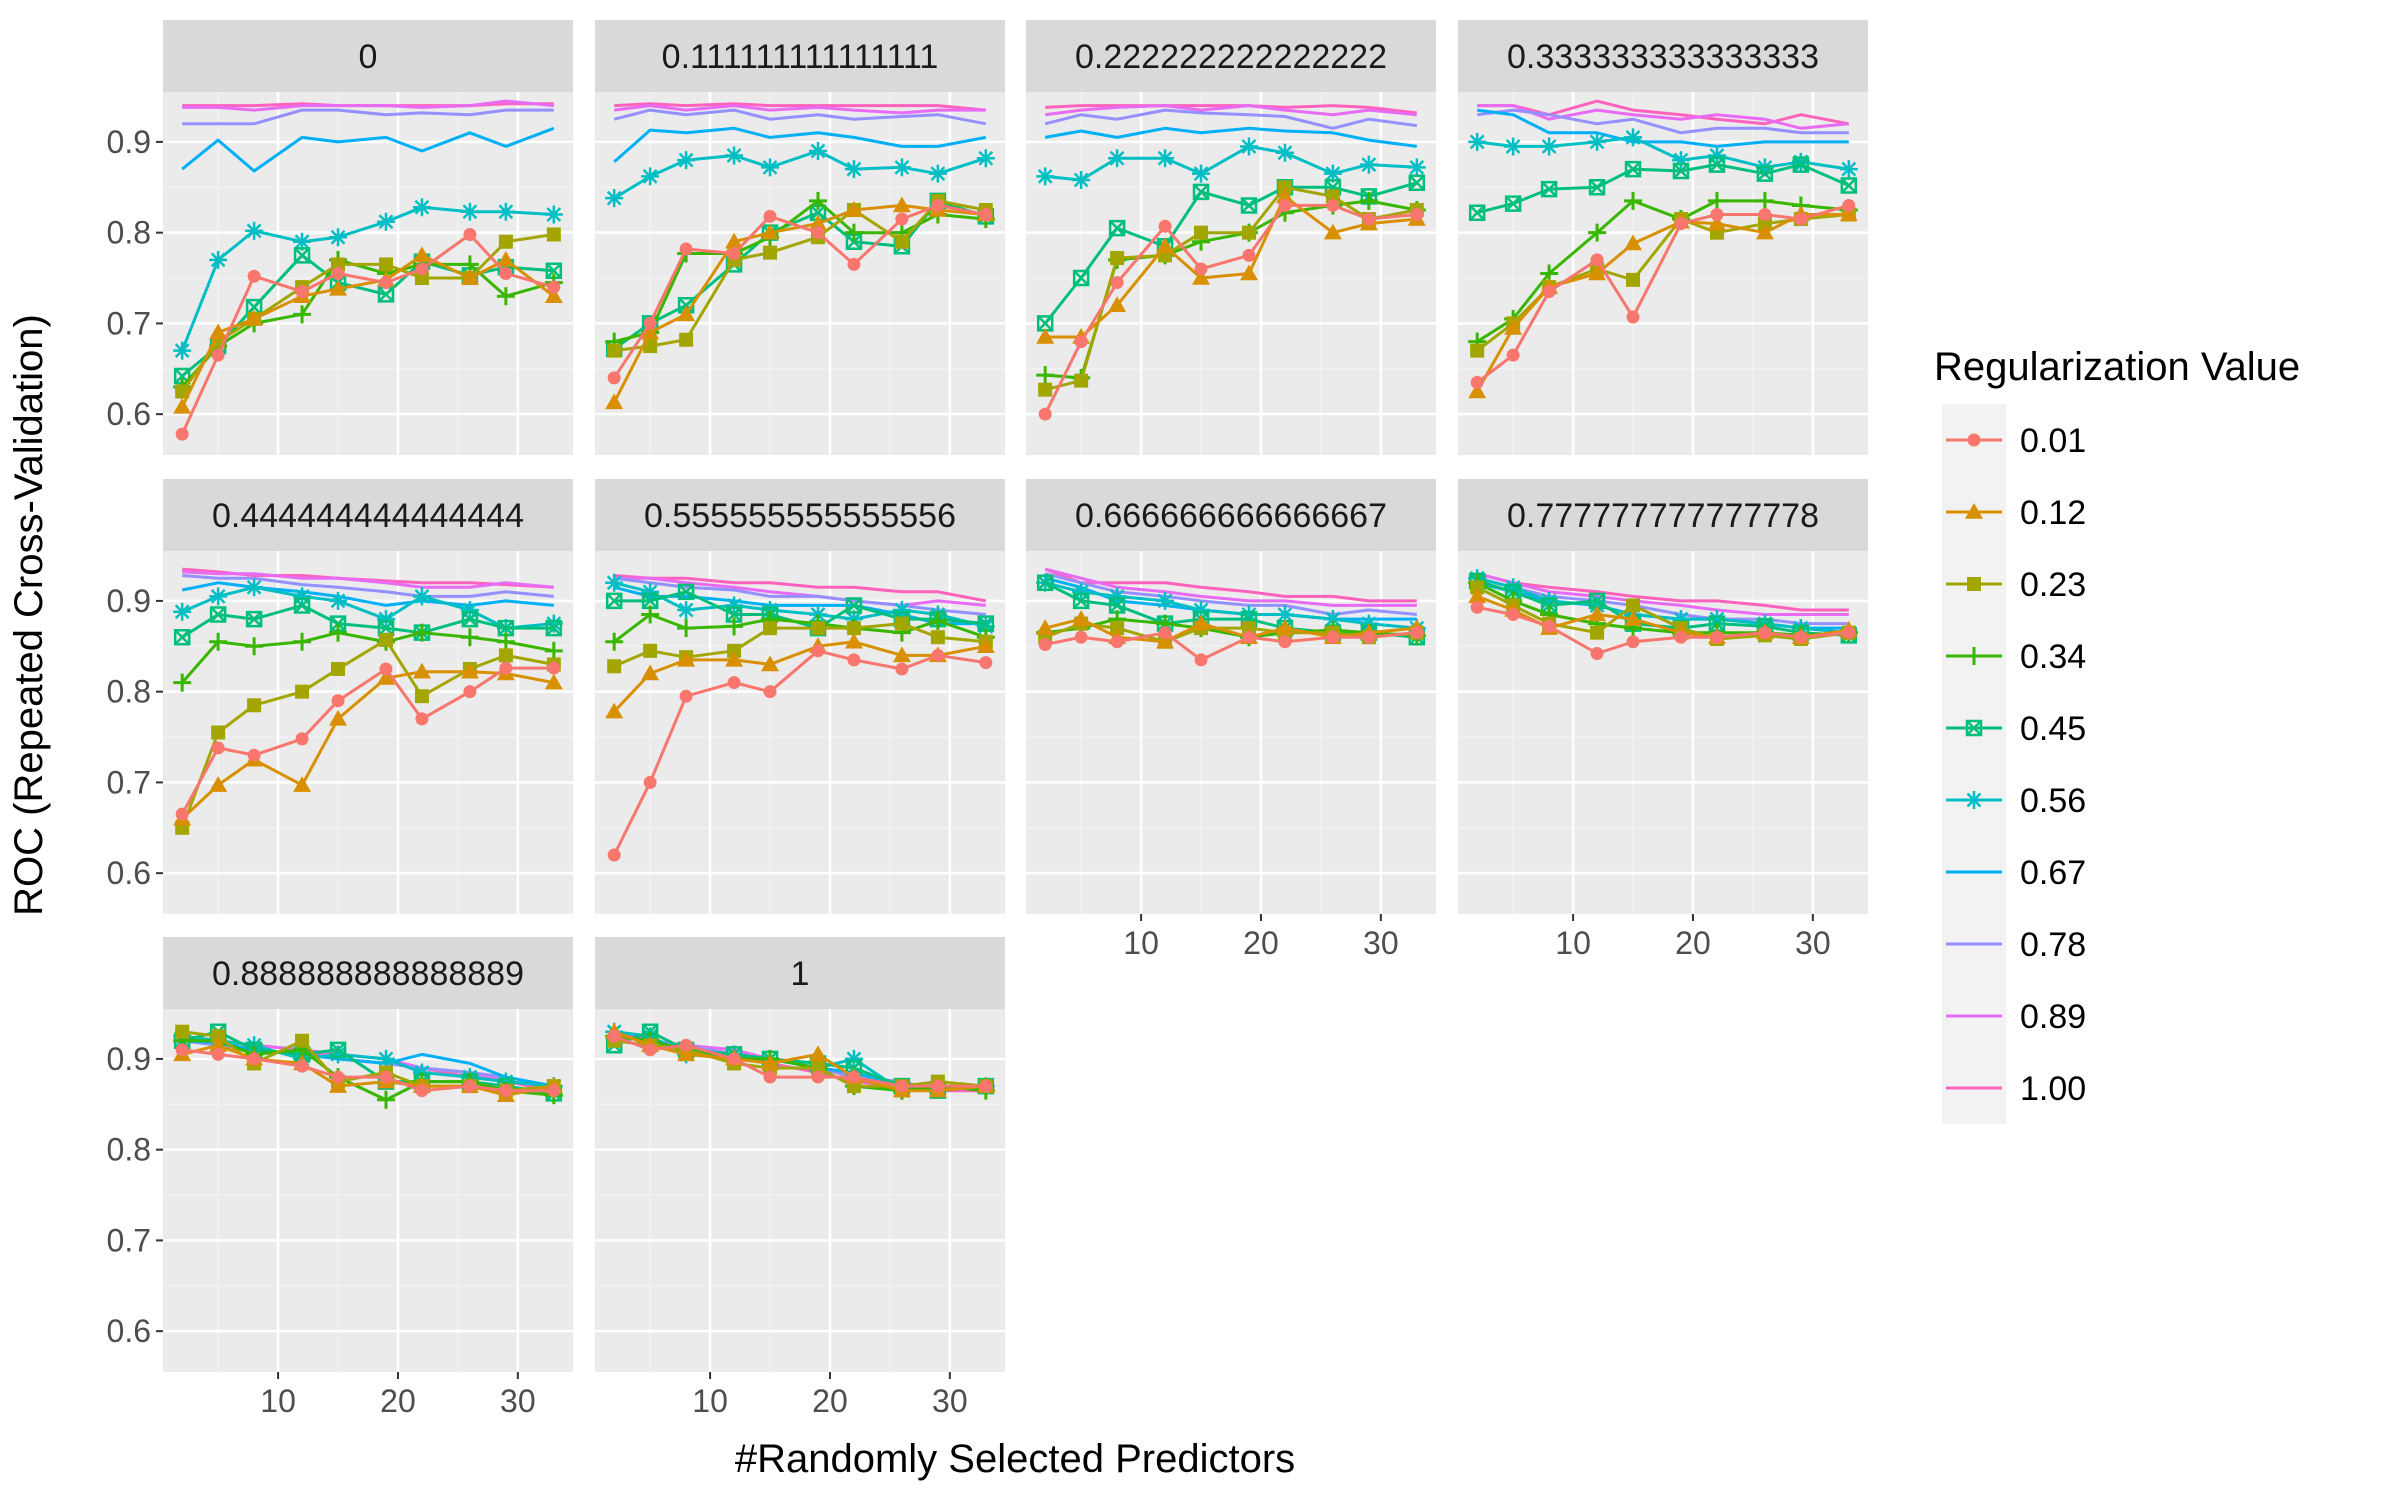  Describe the element at coordinates (129, 414) in the screenshot. I see `y-tick-label: 0.6` at that location.